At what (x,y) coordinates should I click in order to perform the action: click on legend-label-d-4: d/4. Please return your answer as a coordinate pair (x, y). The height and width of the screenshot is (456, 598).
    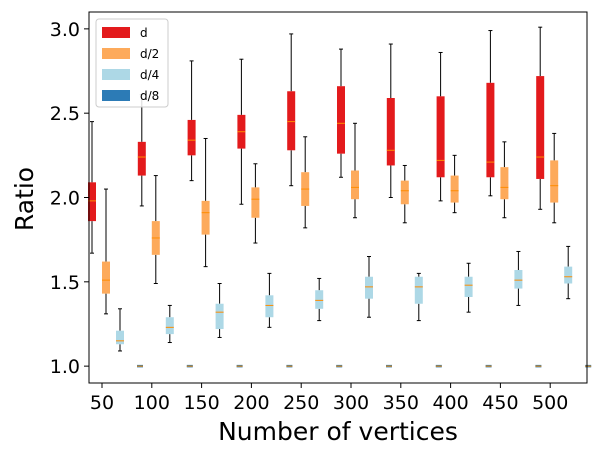
    Looking at the image, I should click on (149, 75).